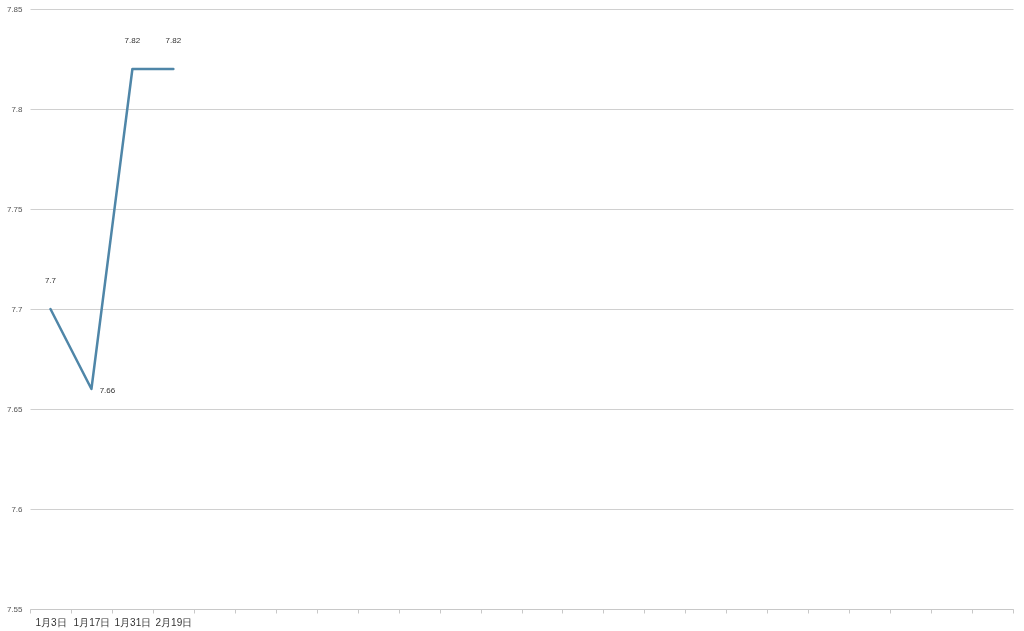 Image resolution: width=1024 pixels, height=631 pixels. What do you see at coordinates (17, 509) in the screenshot?
I see `y-tick-label: 7.6` at bounding box center [17, 509].